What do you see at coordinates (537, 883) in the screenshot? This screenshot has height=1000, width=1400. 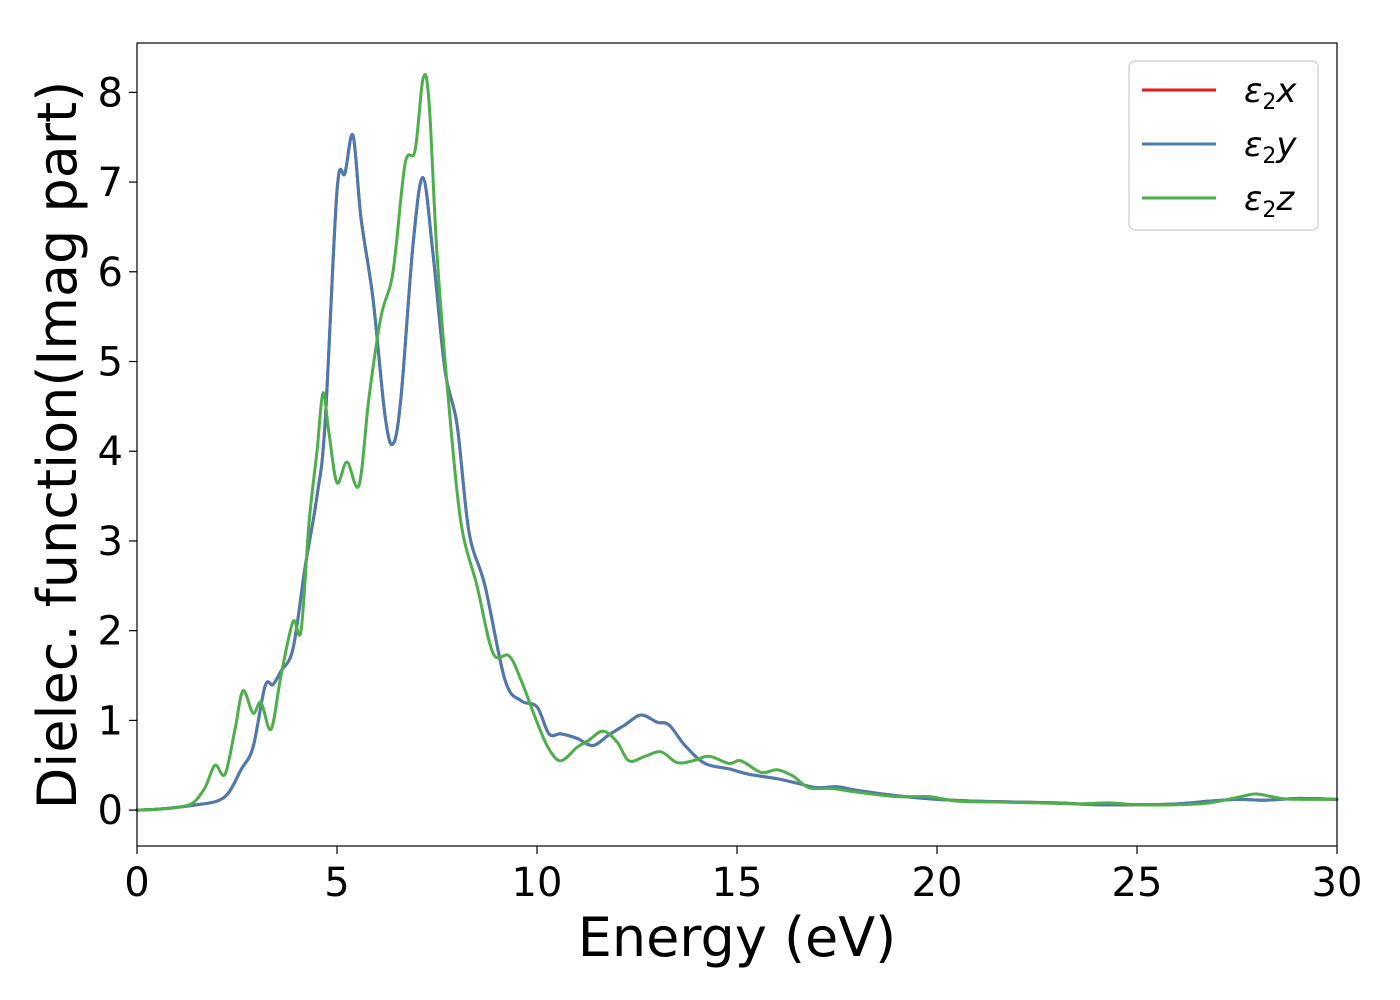 I see `x-tick-label: 10` at bounding box center [537, 883].